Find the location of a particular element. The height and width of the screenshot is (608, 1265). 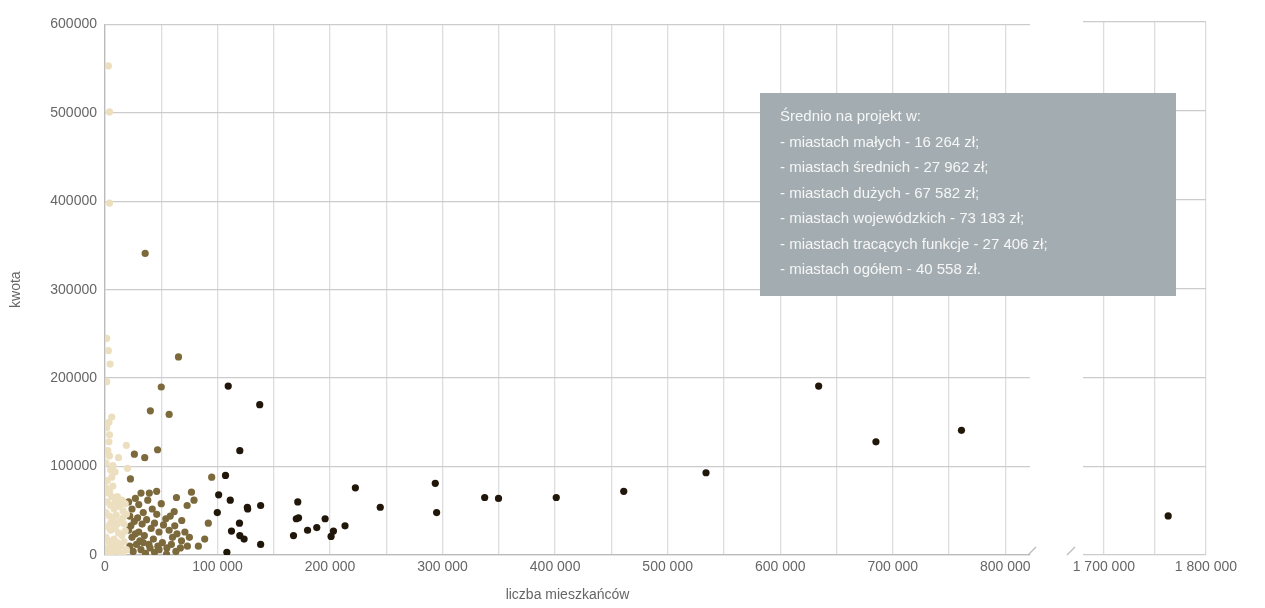

x-tick-label: 0 is located at coordinates (105, 566).